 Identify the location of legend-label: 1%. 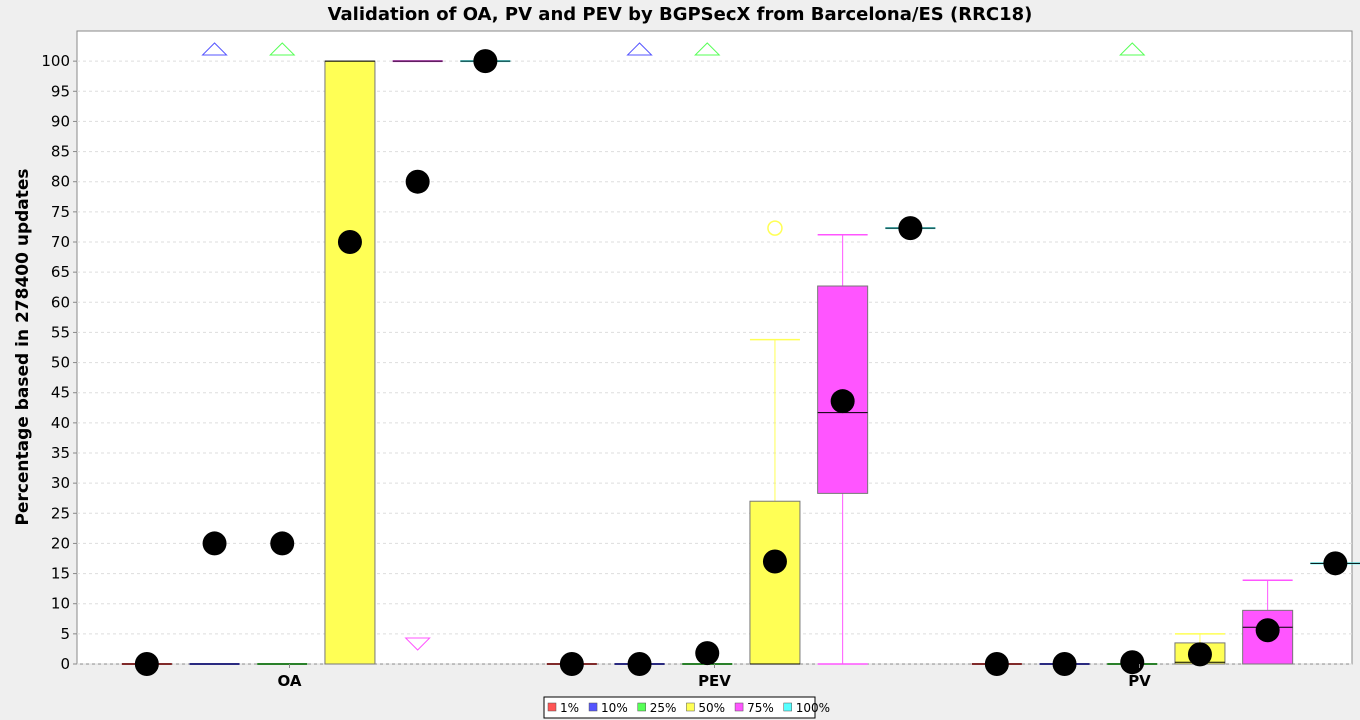
(569, 708).